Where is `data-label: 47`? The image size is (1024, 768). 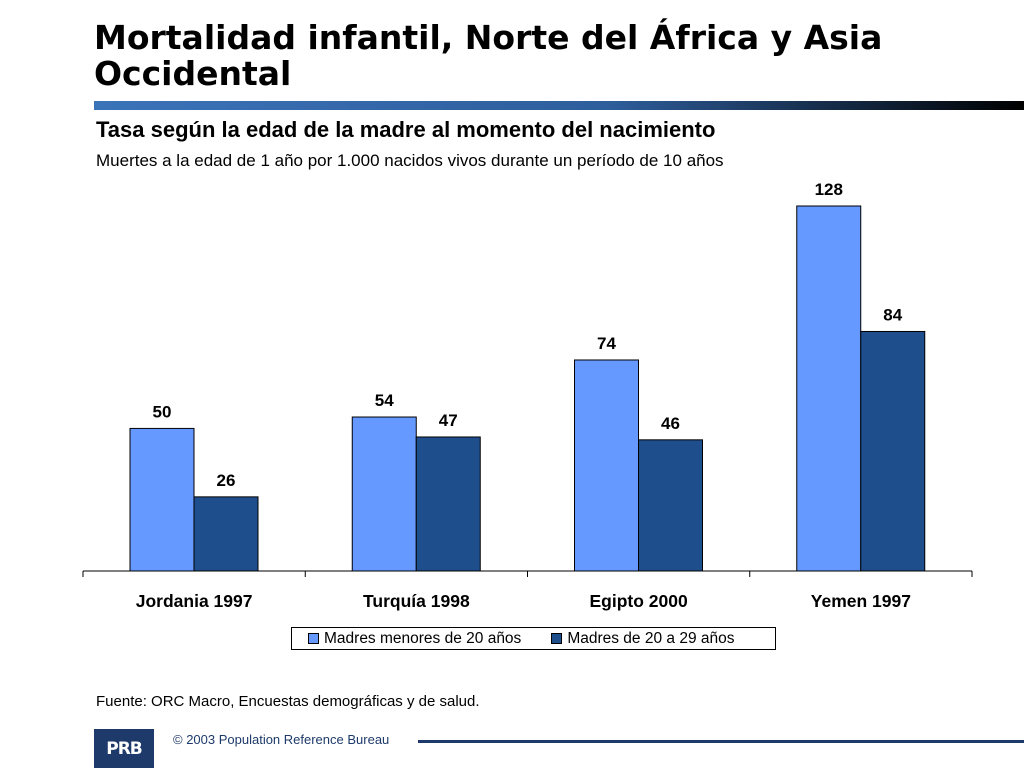 data-label: 47 is located at coordinates (448, 420).